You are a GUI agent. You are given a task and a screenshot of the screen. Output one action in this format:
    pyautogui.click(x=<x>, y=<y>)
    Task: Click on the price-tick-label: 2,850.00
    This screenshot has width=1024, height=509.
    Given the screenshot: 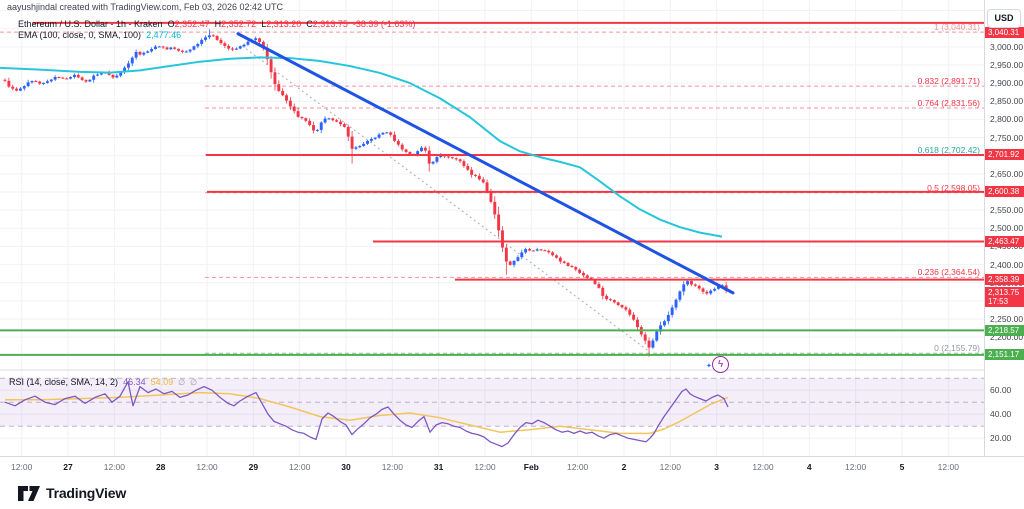 What is the action you would take?
    pyautogui.click(x=1007, y=101)
    